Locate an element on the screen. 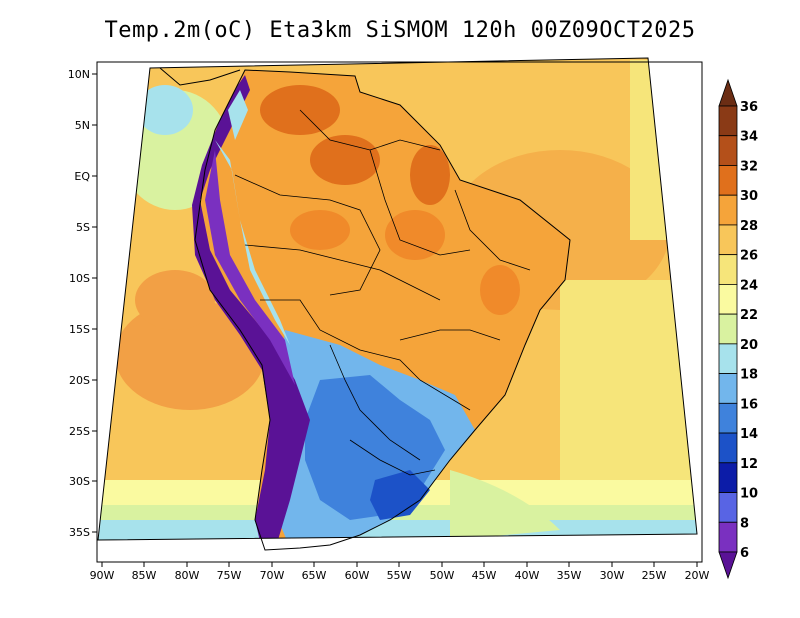  lat-label: 30S is located at coordinates (79, 481).